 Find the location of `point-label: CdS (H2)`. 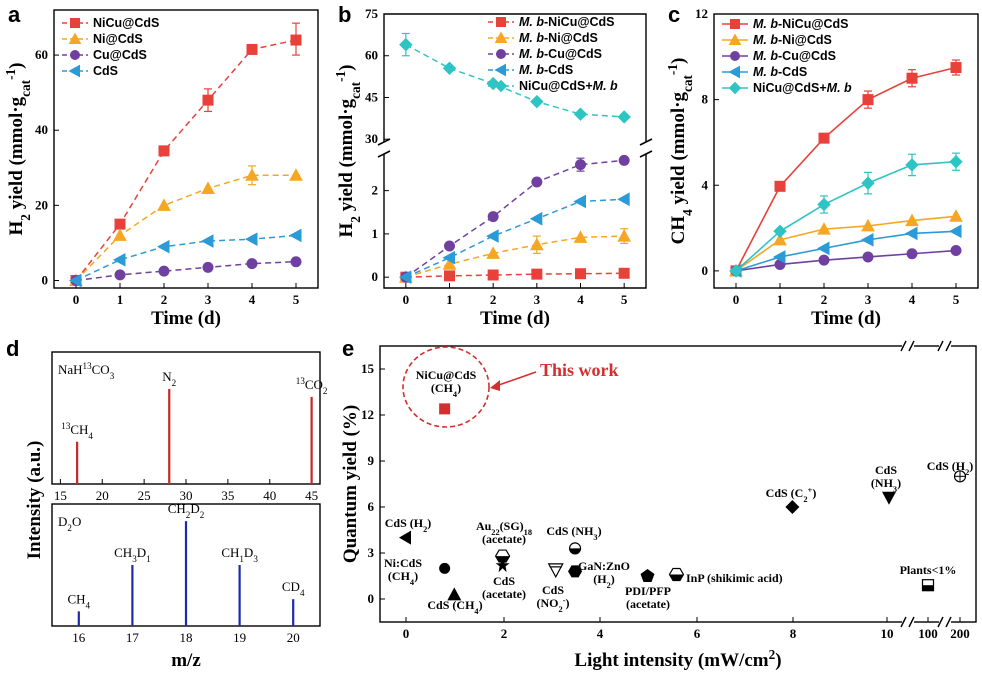

point-label: CdS (H2) is located at coordinates (408, 525).